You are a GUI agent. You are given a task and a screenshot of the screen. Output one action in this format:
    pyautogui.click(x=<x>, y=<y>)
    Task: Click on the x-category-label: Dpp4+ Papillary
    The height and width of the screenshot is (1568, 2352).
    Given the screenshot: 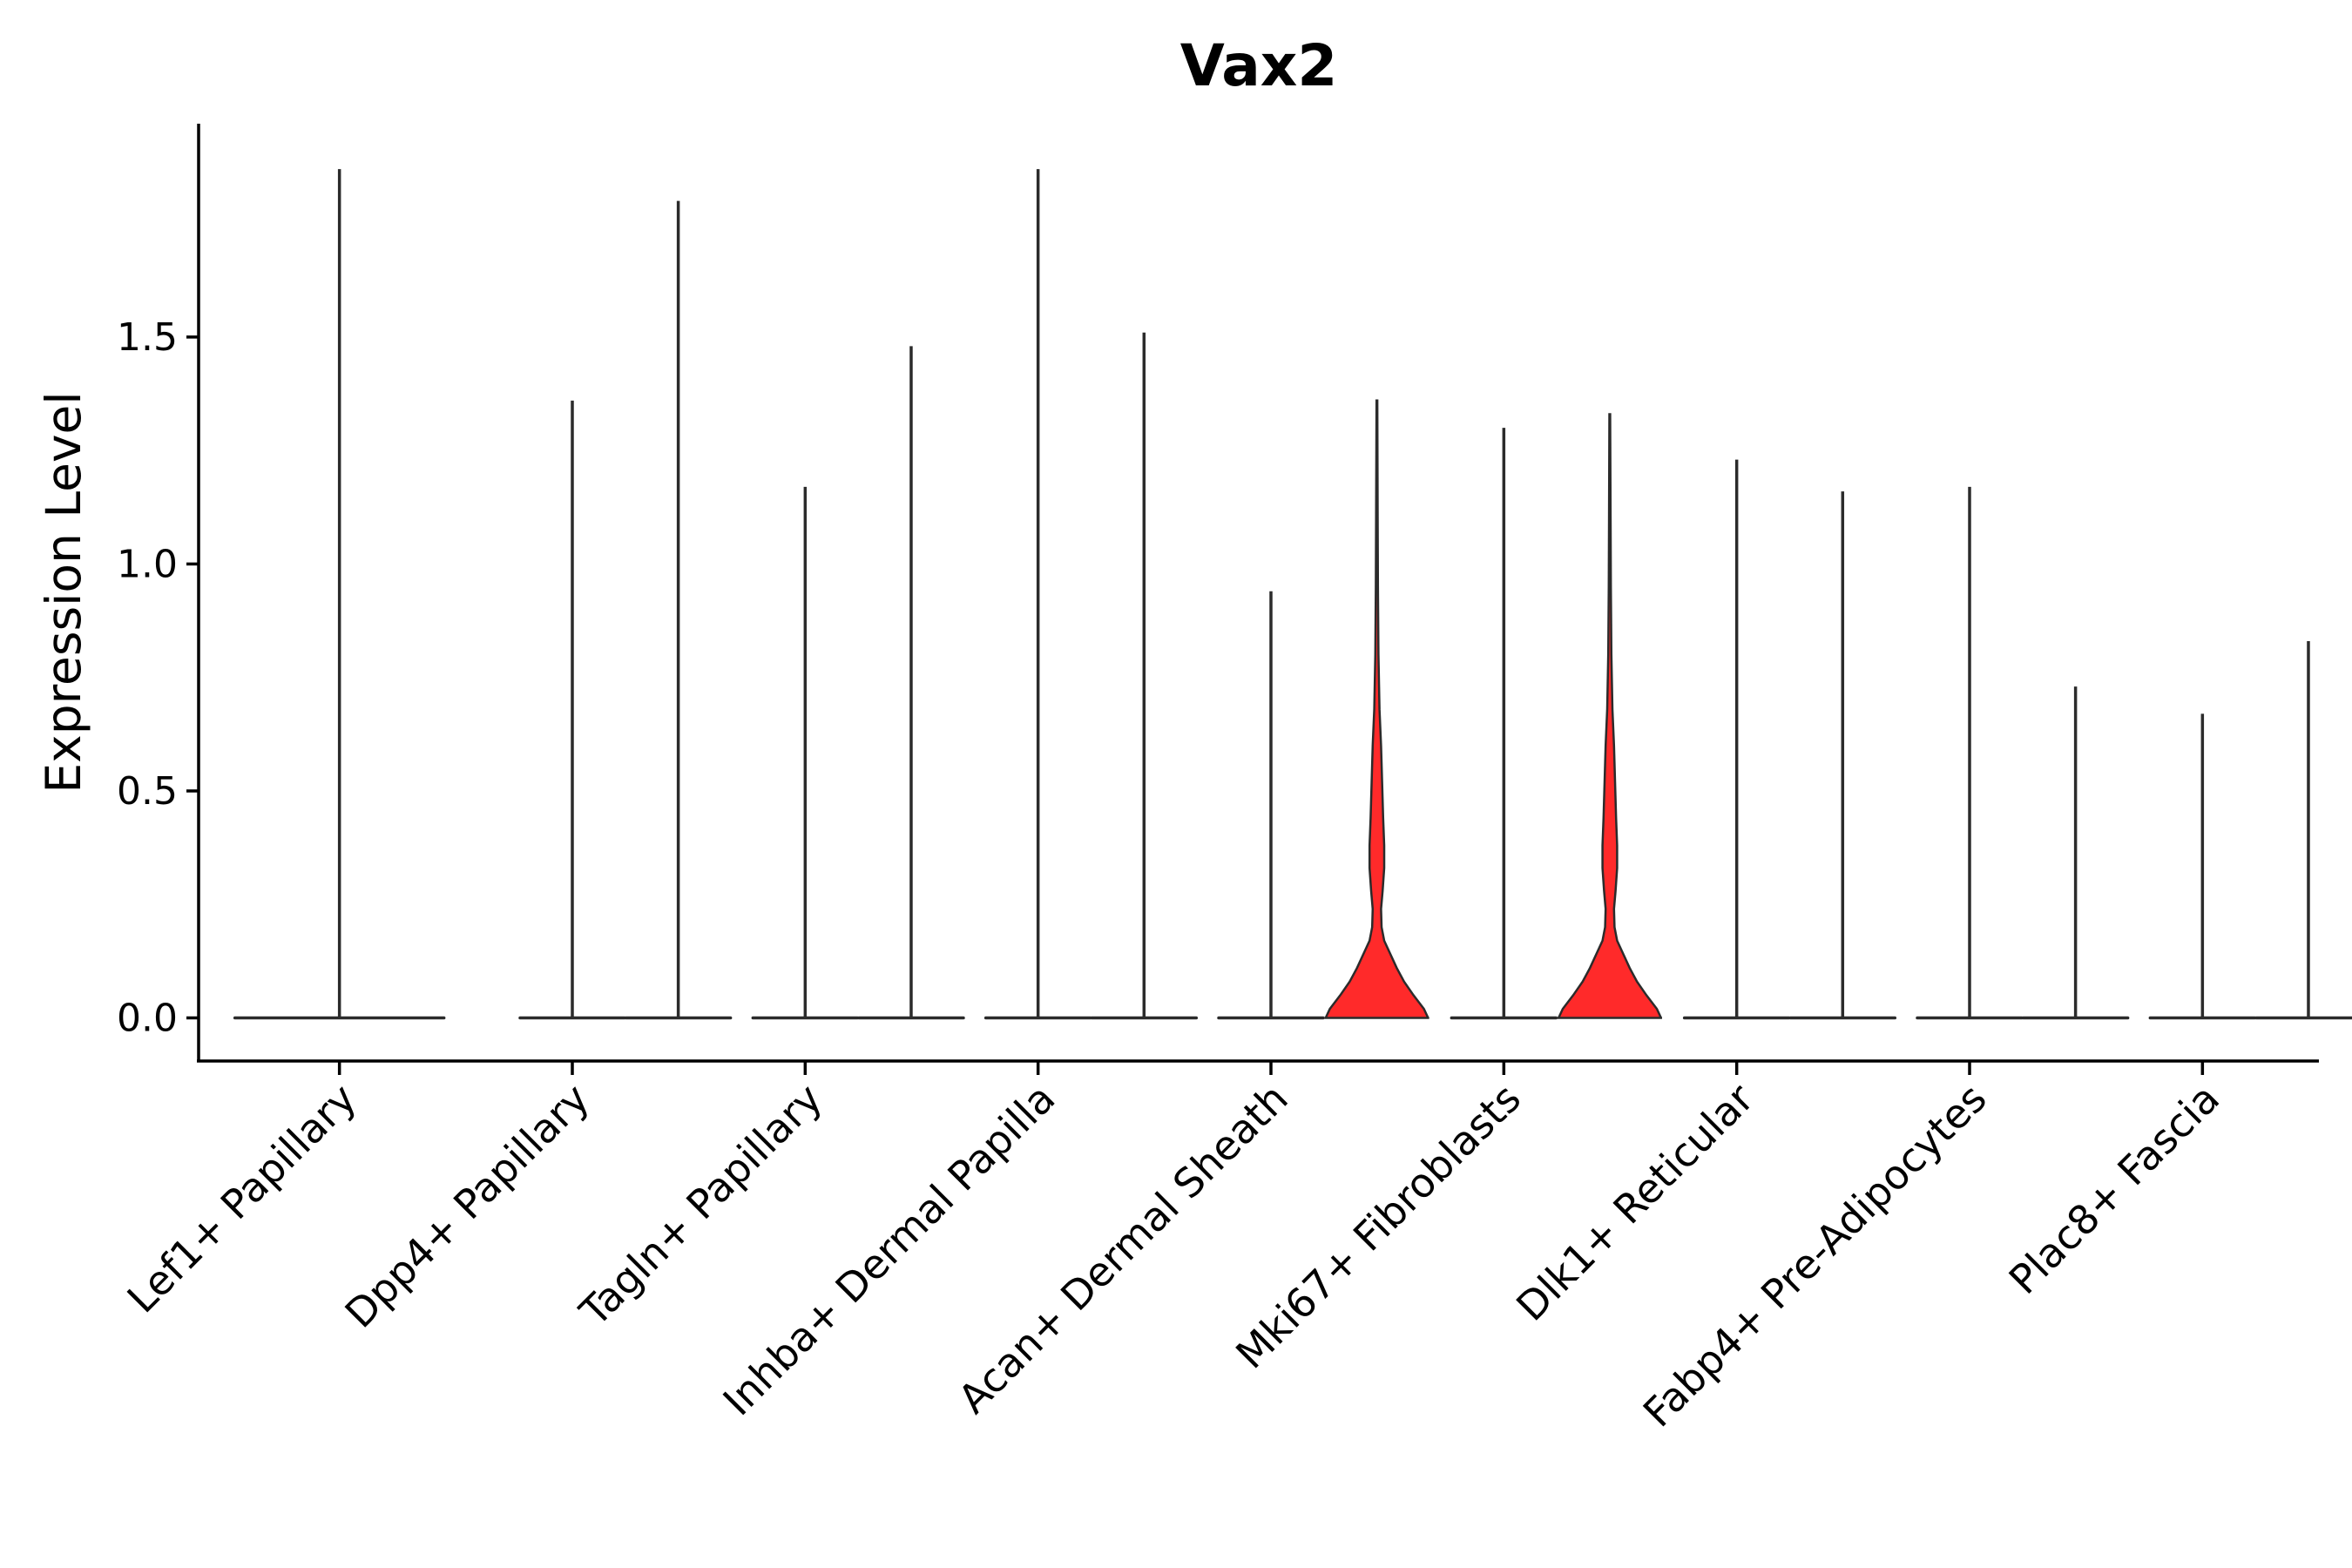 What is the action you would take?
    pyautogui.click(x=467, y=1206)
    